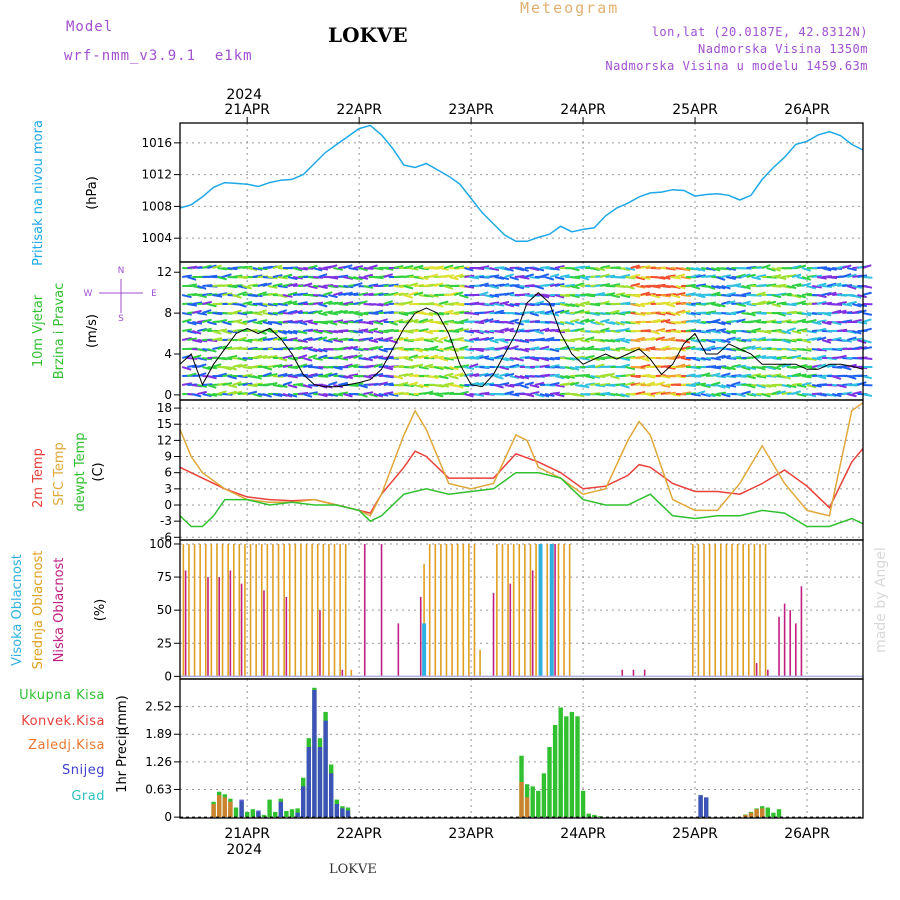 The height and width of the screenshot is (900, 900). Describe the element at coordinates (160, 544) in the screenshot. I see `y-tick-label: 100` at that location.